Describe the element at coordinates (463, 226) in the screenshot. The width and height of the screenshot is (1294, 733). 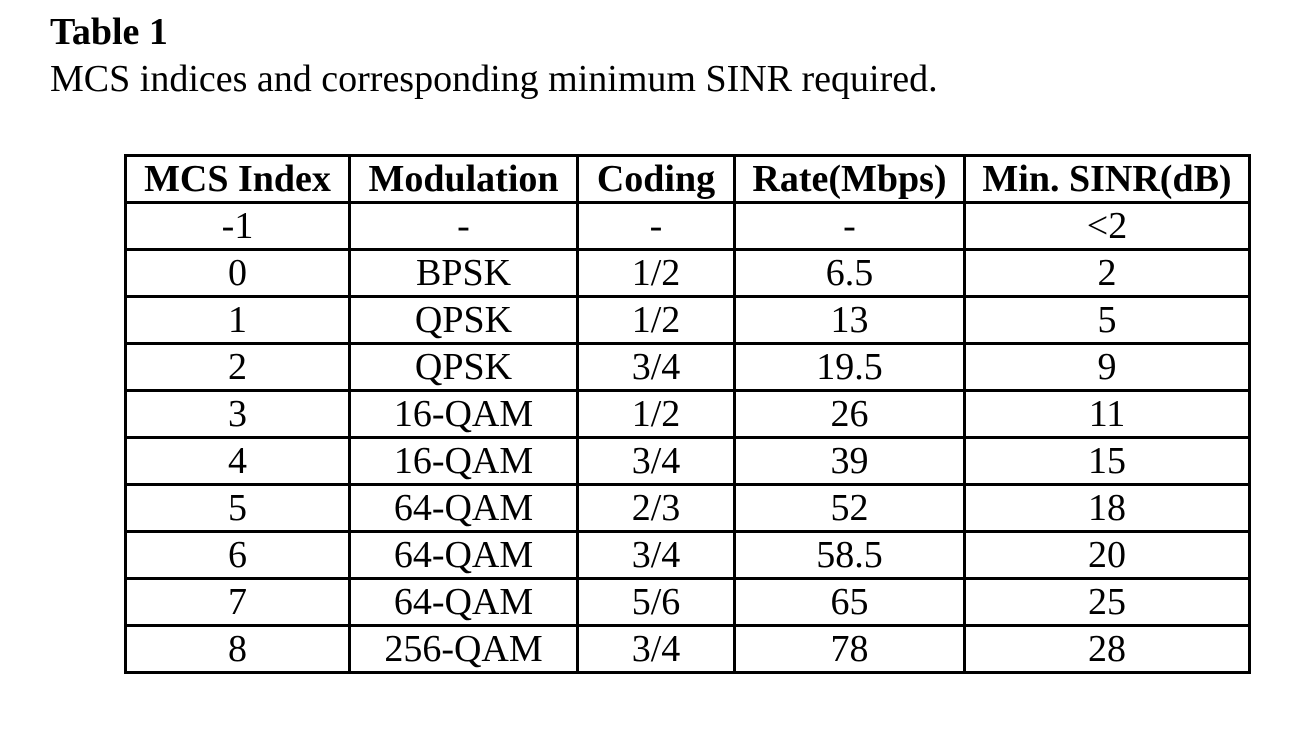
I see `cell-modulation: -` at that location.